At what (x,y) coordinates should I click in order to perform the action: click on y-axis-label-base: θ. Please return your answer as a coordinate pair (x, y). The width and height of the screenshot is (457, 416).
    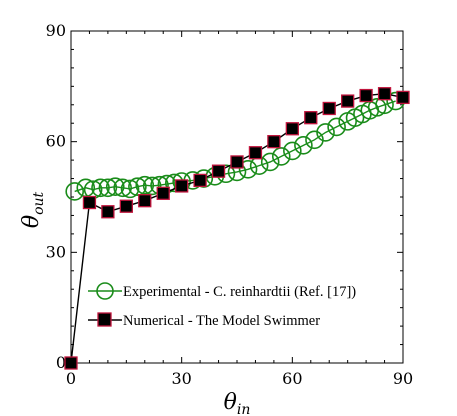
    Looking at the image, I should click on (31, 221).